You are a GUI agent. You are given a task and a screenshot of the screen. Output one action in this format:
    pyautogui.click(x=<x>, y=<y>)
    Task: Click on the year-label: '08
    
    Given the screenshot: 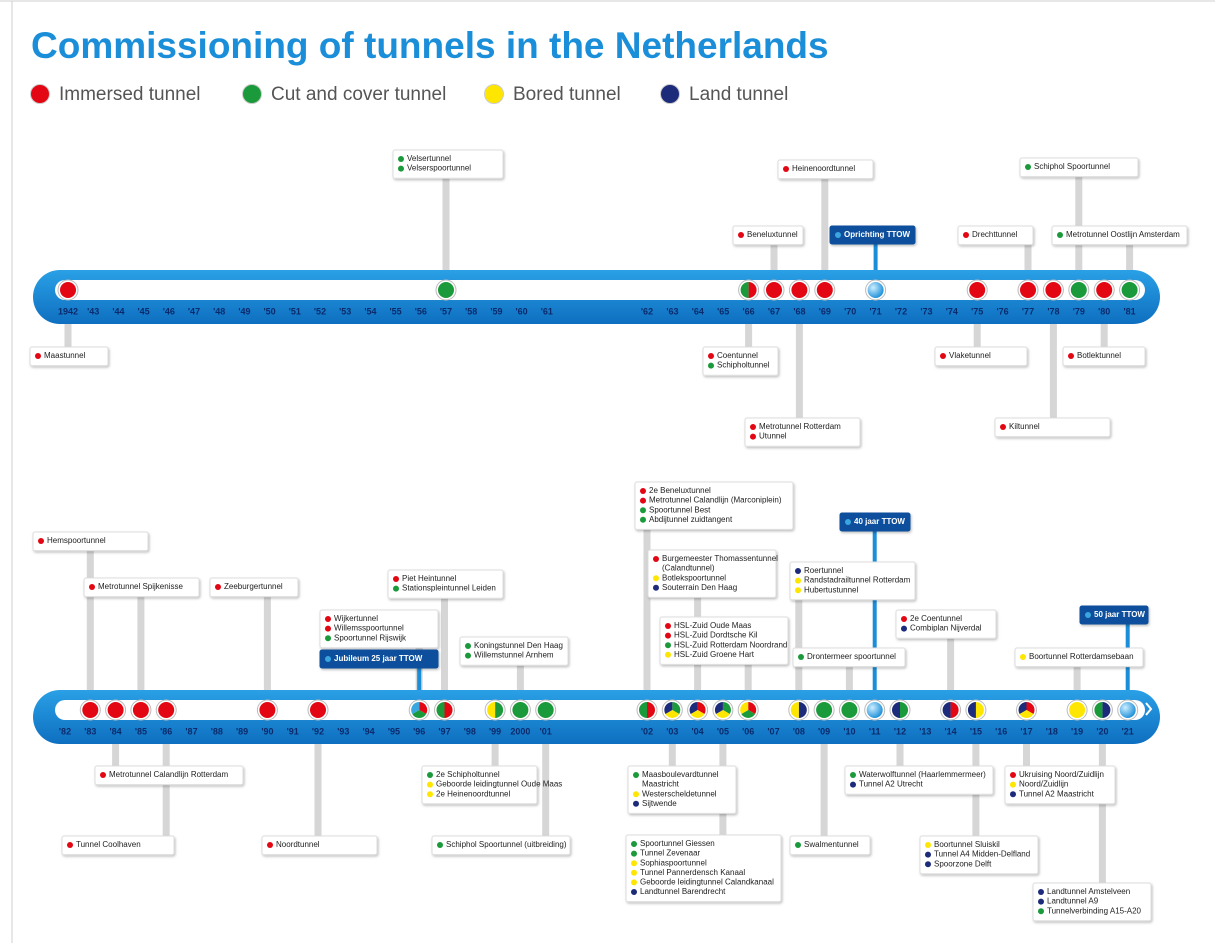 What is the action you would take?
    pyautogui.click(x=799, y=731)
    